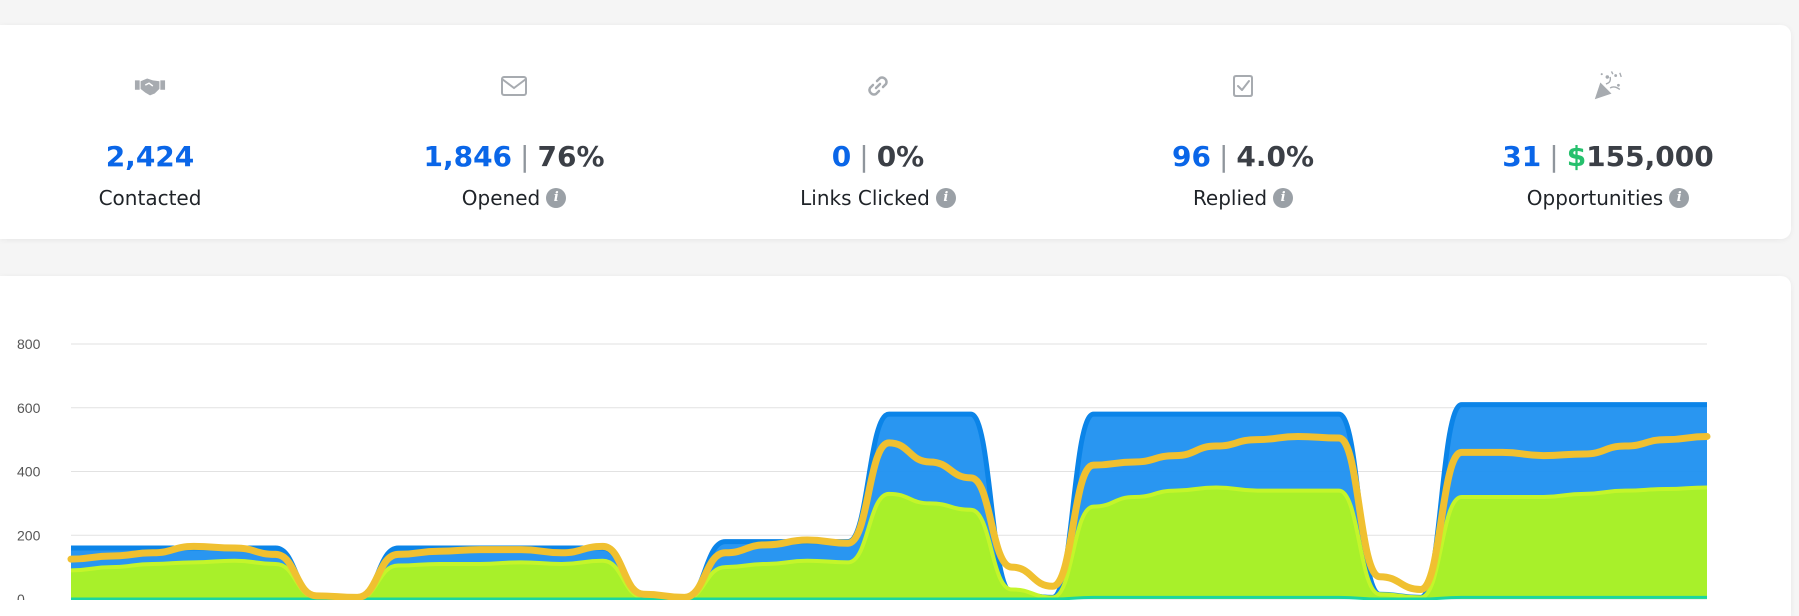 Image resolution: width=1799 pixels, height=616 pixels. Describe the element at coordinates (878, 132) in the screenshot. I see `stat-links-clicked: 0 | 0% Links Clicked i` at that location.